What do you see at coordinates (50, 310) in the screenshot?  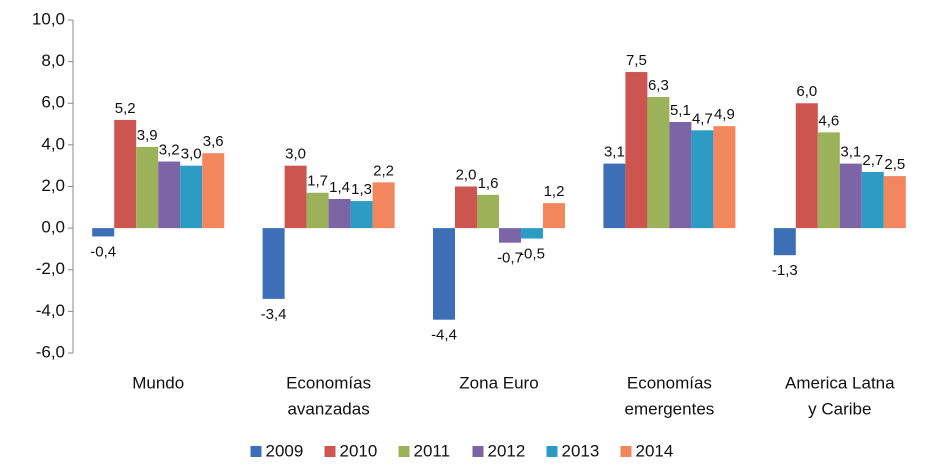 I see `y-tick-label: -4,0` at bounding box center [50, 310].